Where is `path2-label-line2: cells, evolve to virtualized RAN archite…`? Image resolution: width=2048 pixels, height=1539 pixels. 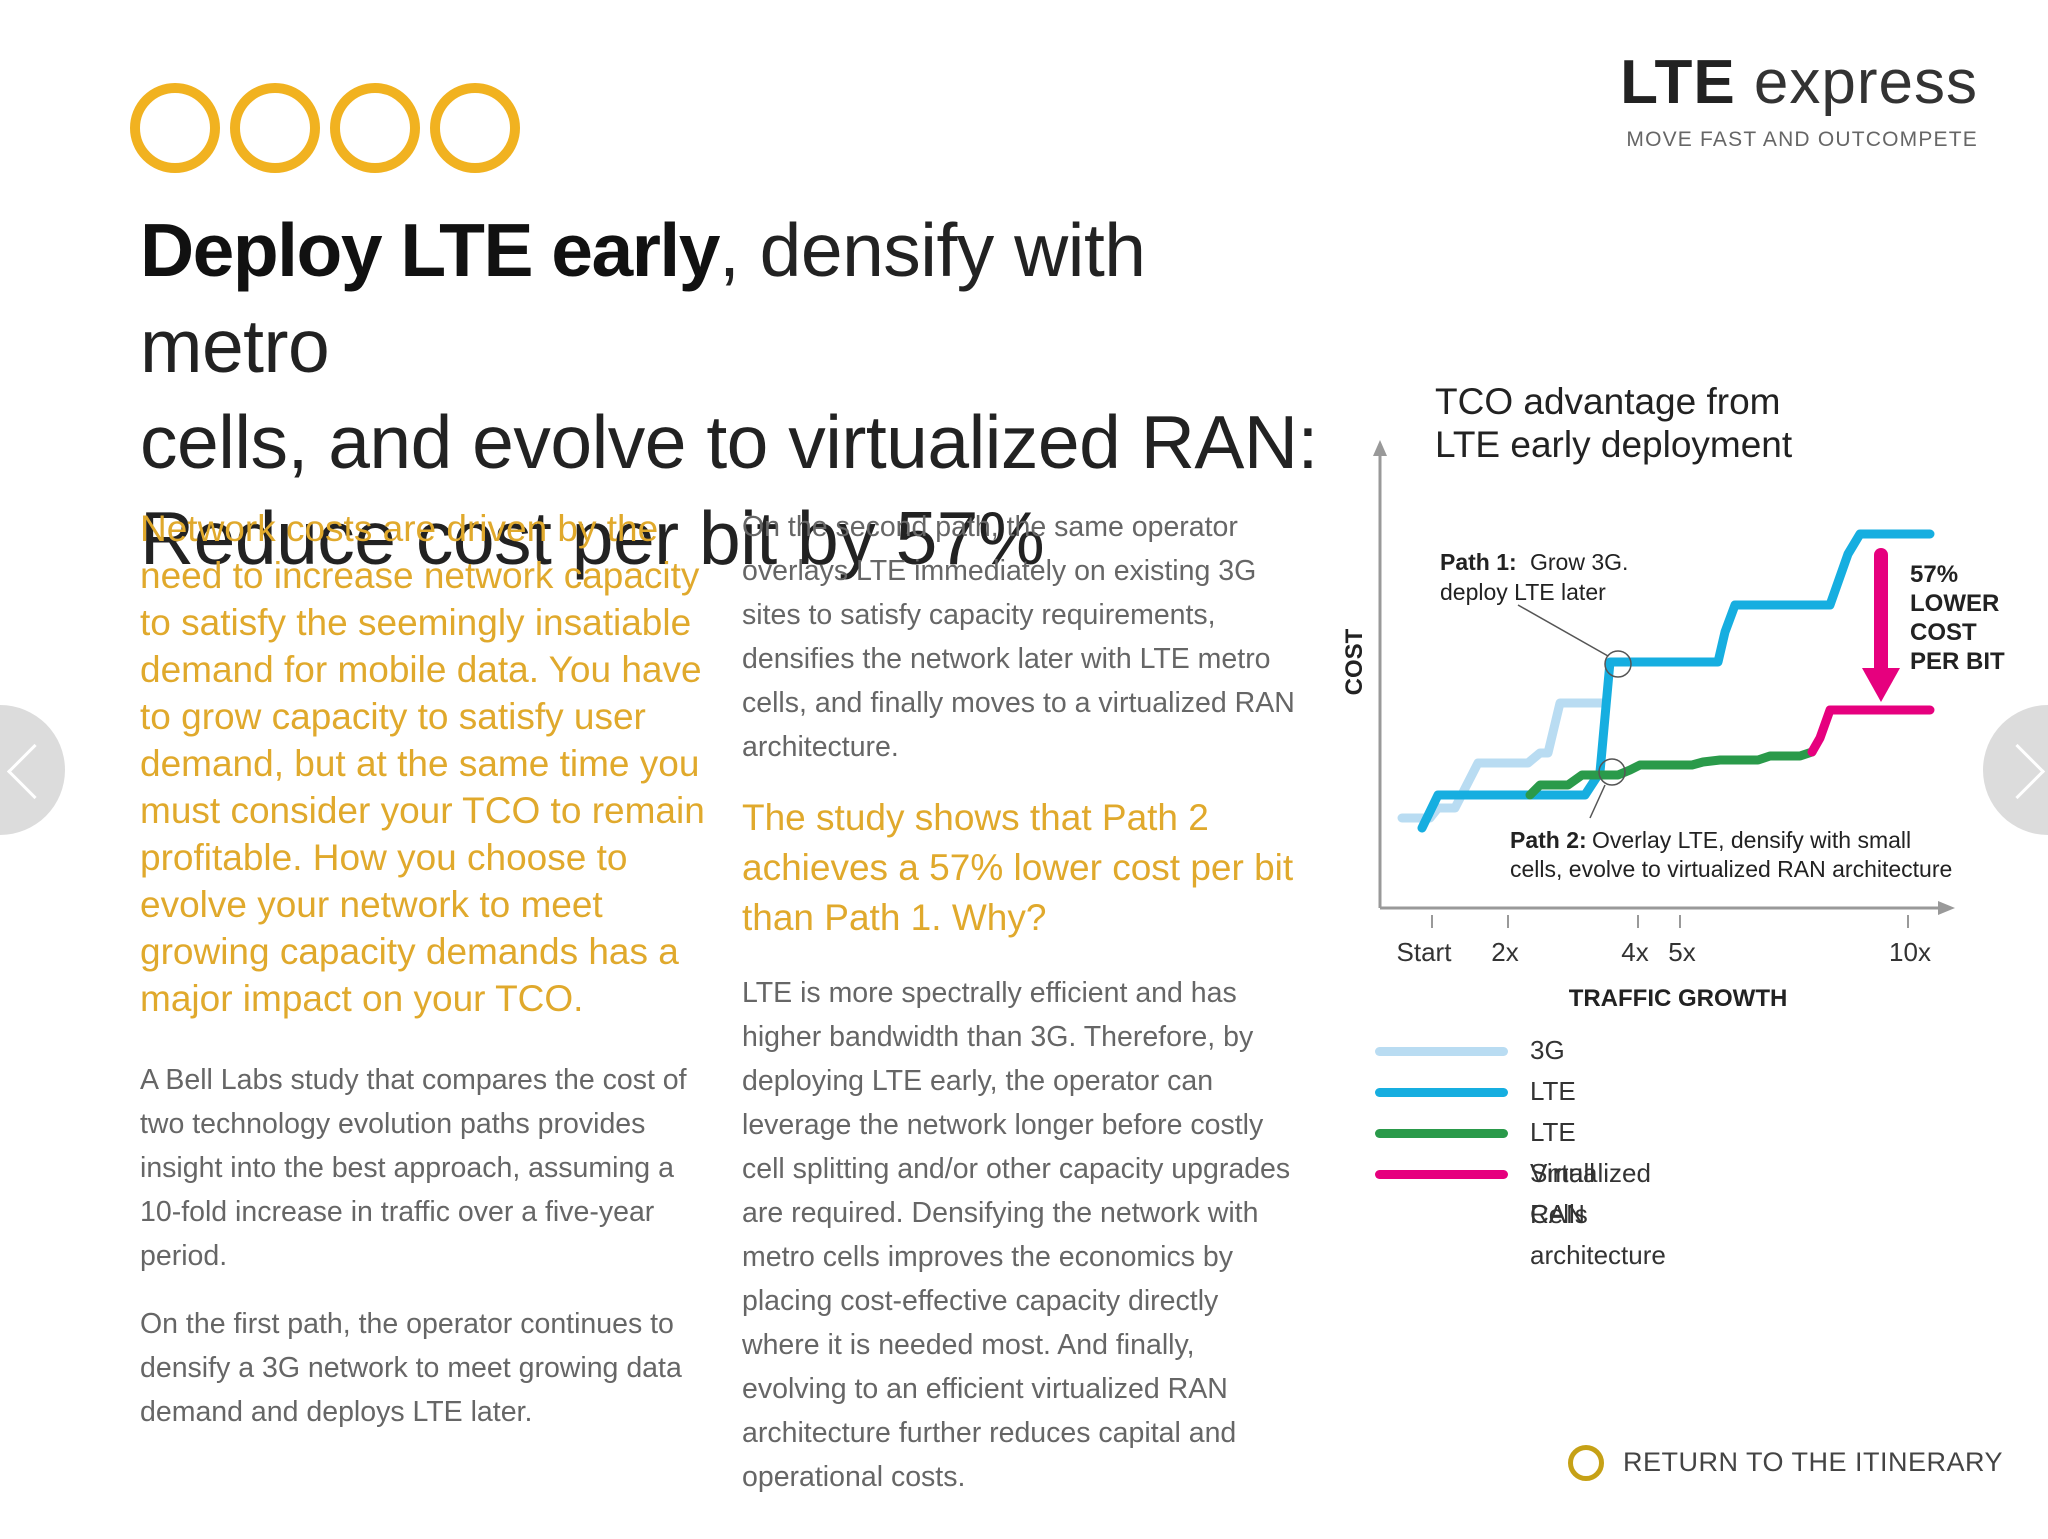
path2-label-line2: cells, evolve to virtualized RAN archite… is located at coordinates (1731, 869).